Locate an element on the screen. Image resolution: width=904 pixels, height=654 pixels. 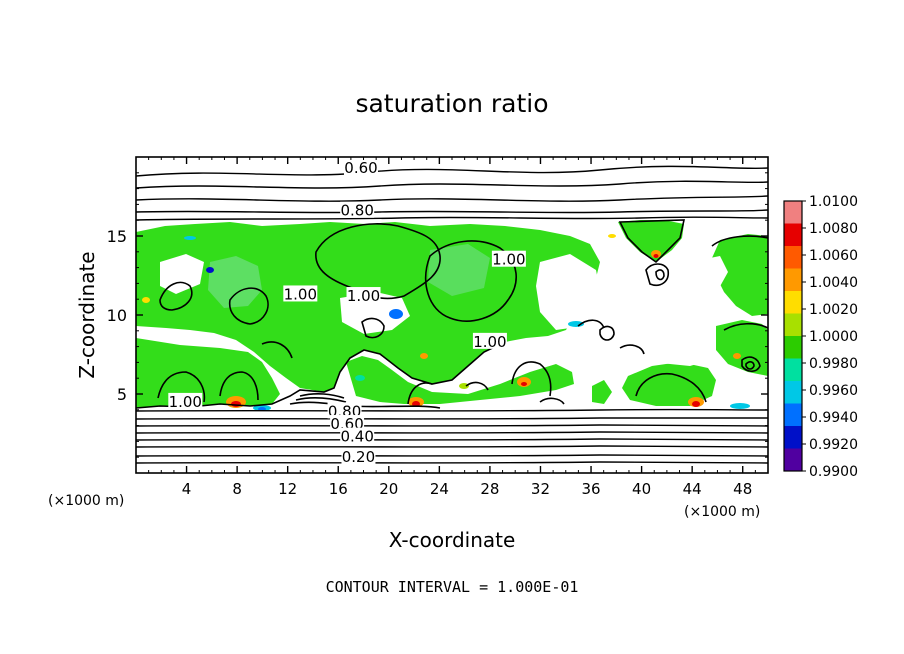
x-tick-label: 4 is located at coordinates (187, 489).